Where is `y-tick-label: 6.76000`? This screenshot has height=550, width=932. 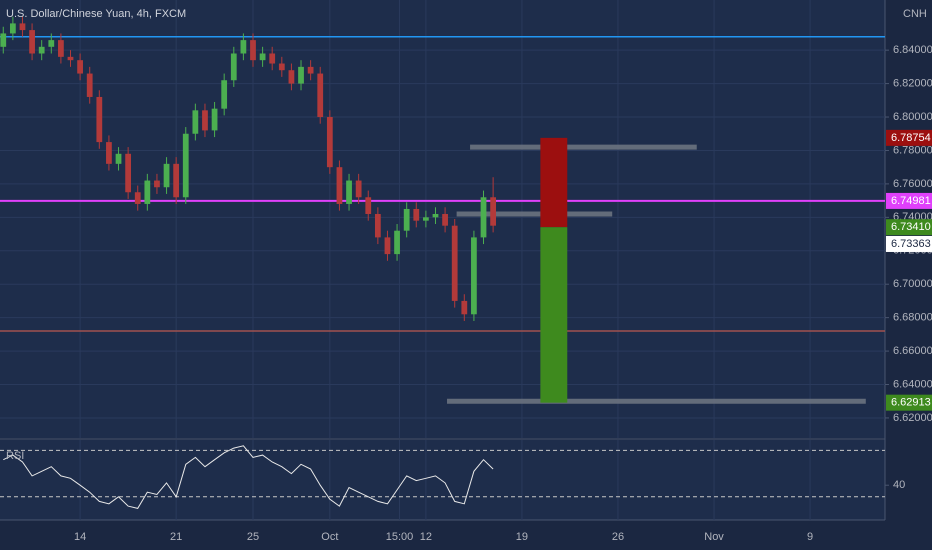 y-tick-label: 6.76000 is located at coordinates (912, 184).